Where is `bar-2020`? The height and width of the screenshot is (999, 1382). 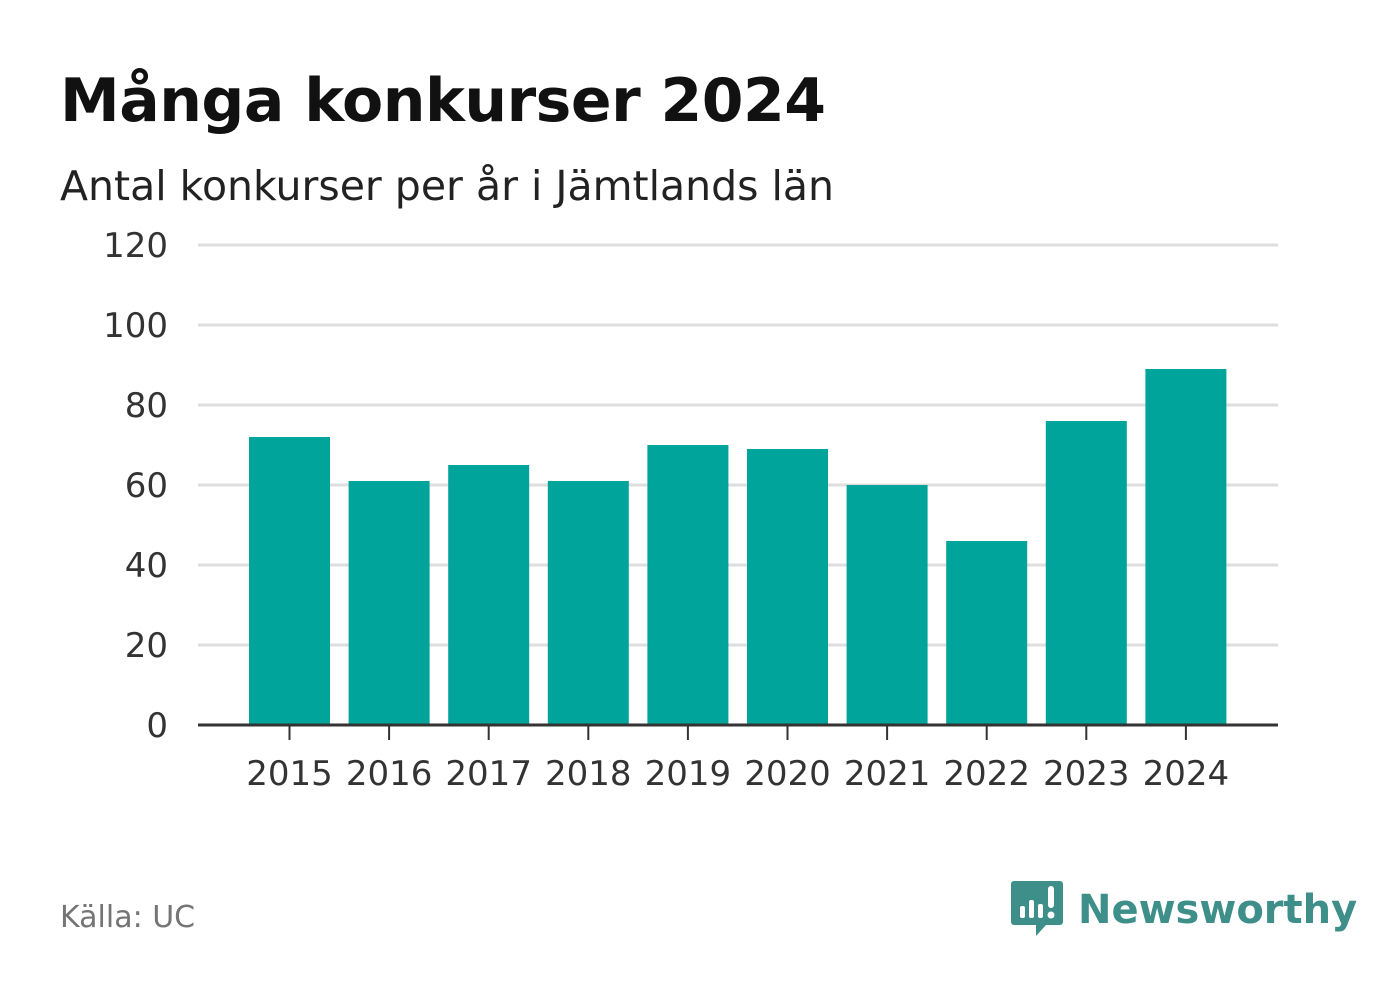 bar-2020 is located at coordinates (787, 587).